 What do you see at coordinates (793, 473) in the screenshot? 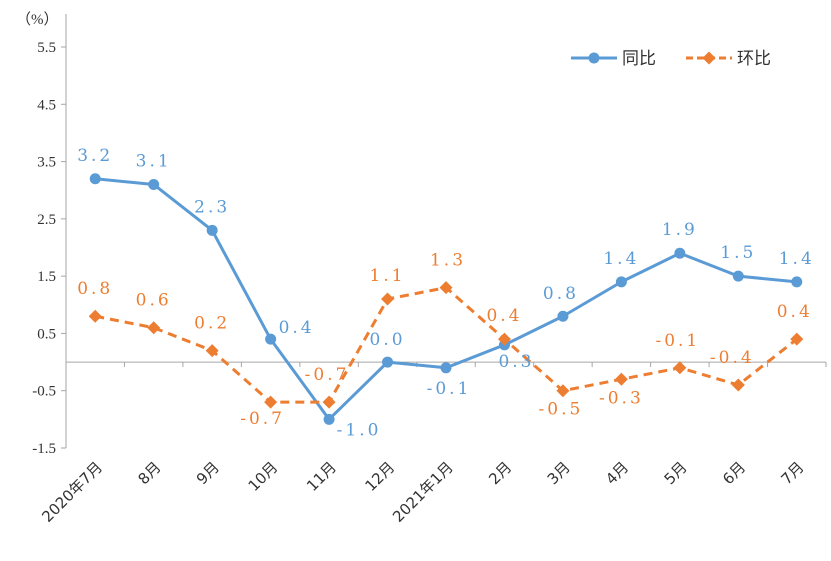
I see `x-tick-label: 7月` at bounding box center [793, 473].